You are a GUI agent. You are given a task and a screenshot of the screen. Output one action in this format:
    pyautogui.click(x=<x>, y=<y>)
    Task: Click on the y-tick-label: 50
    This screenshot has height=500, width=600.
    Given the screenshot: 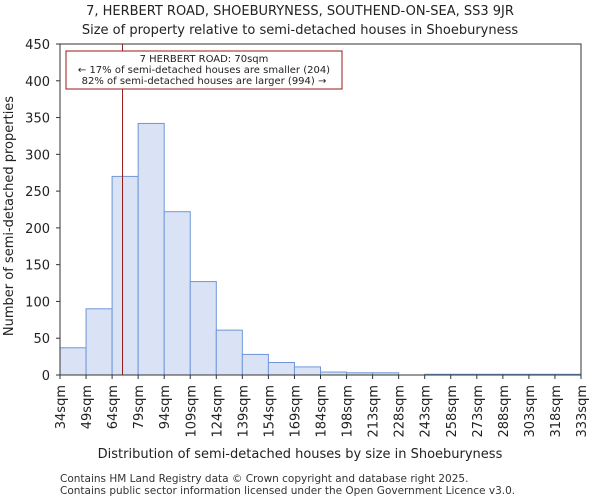 What is the action you would take?
    pyautogui.click(x=41, y=339)
    